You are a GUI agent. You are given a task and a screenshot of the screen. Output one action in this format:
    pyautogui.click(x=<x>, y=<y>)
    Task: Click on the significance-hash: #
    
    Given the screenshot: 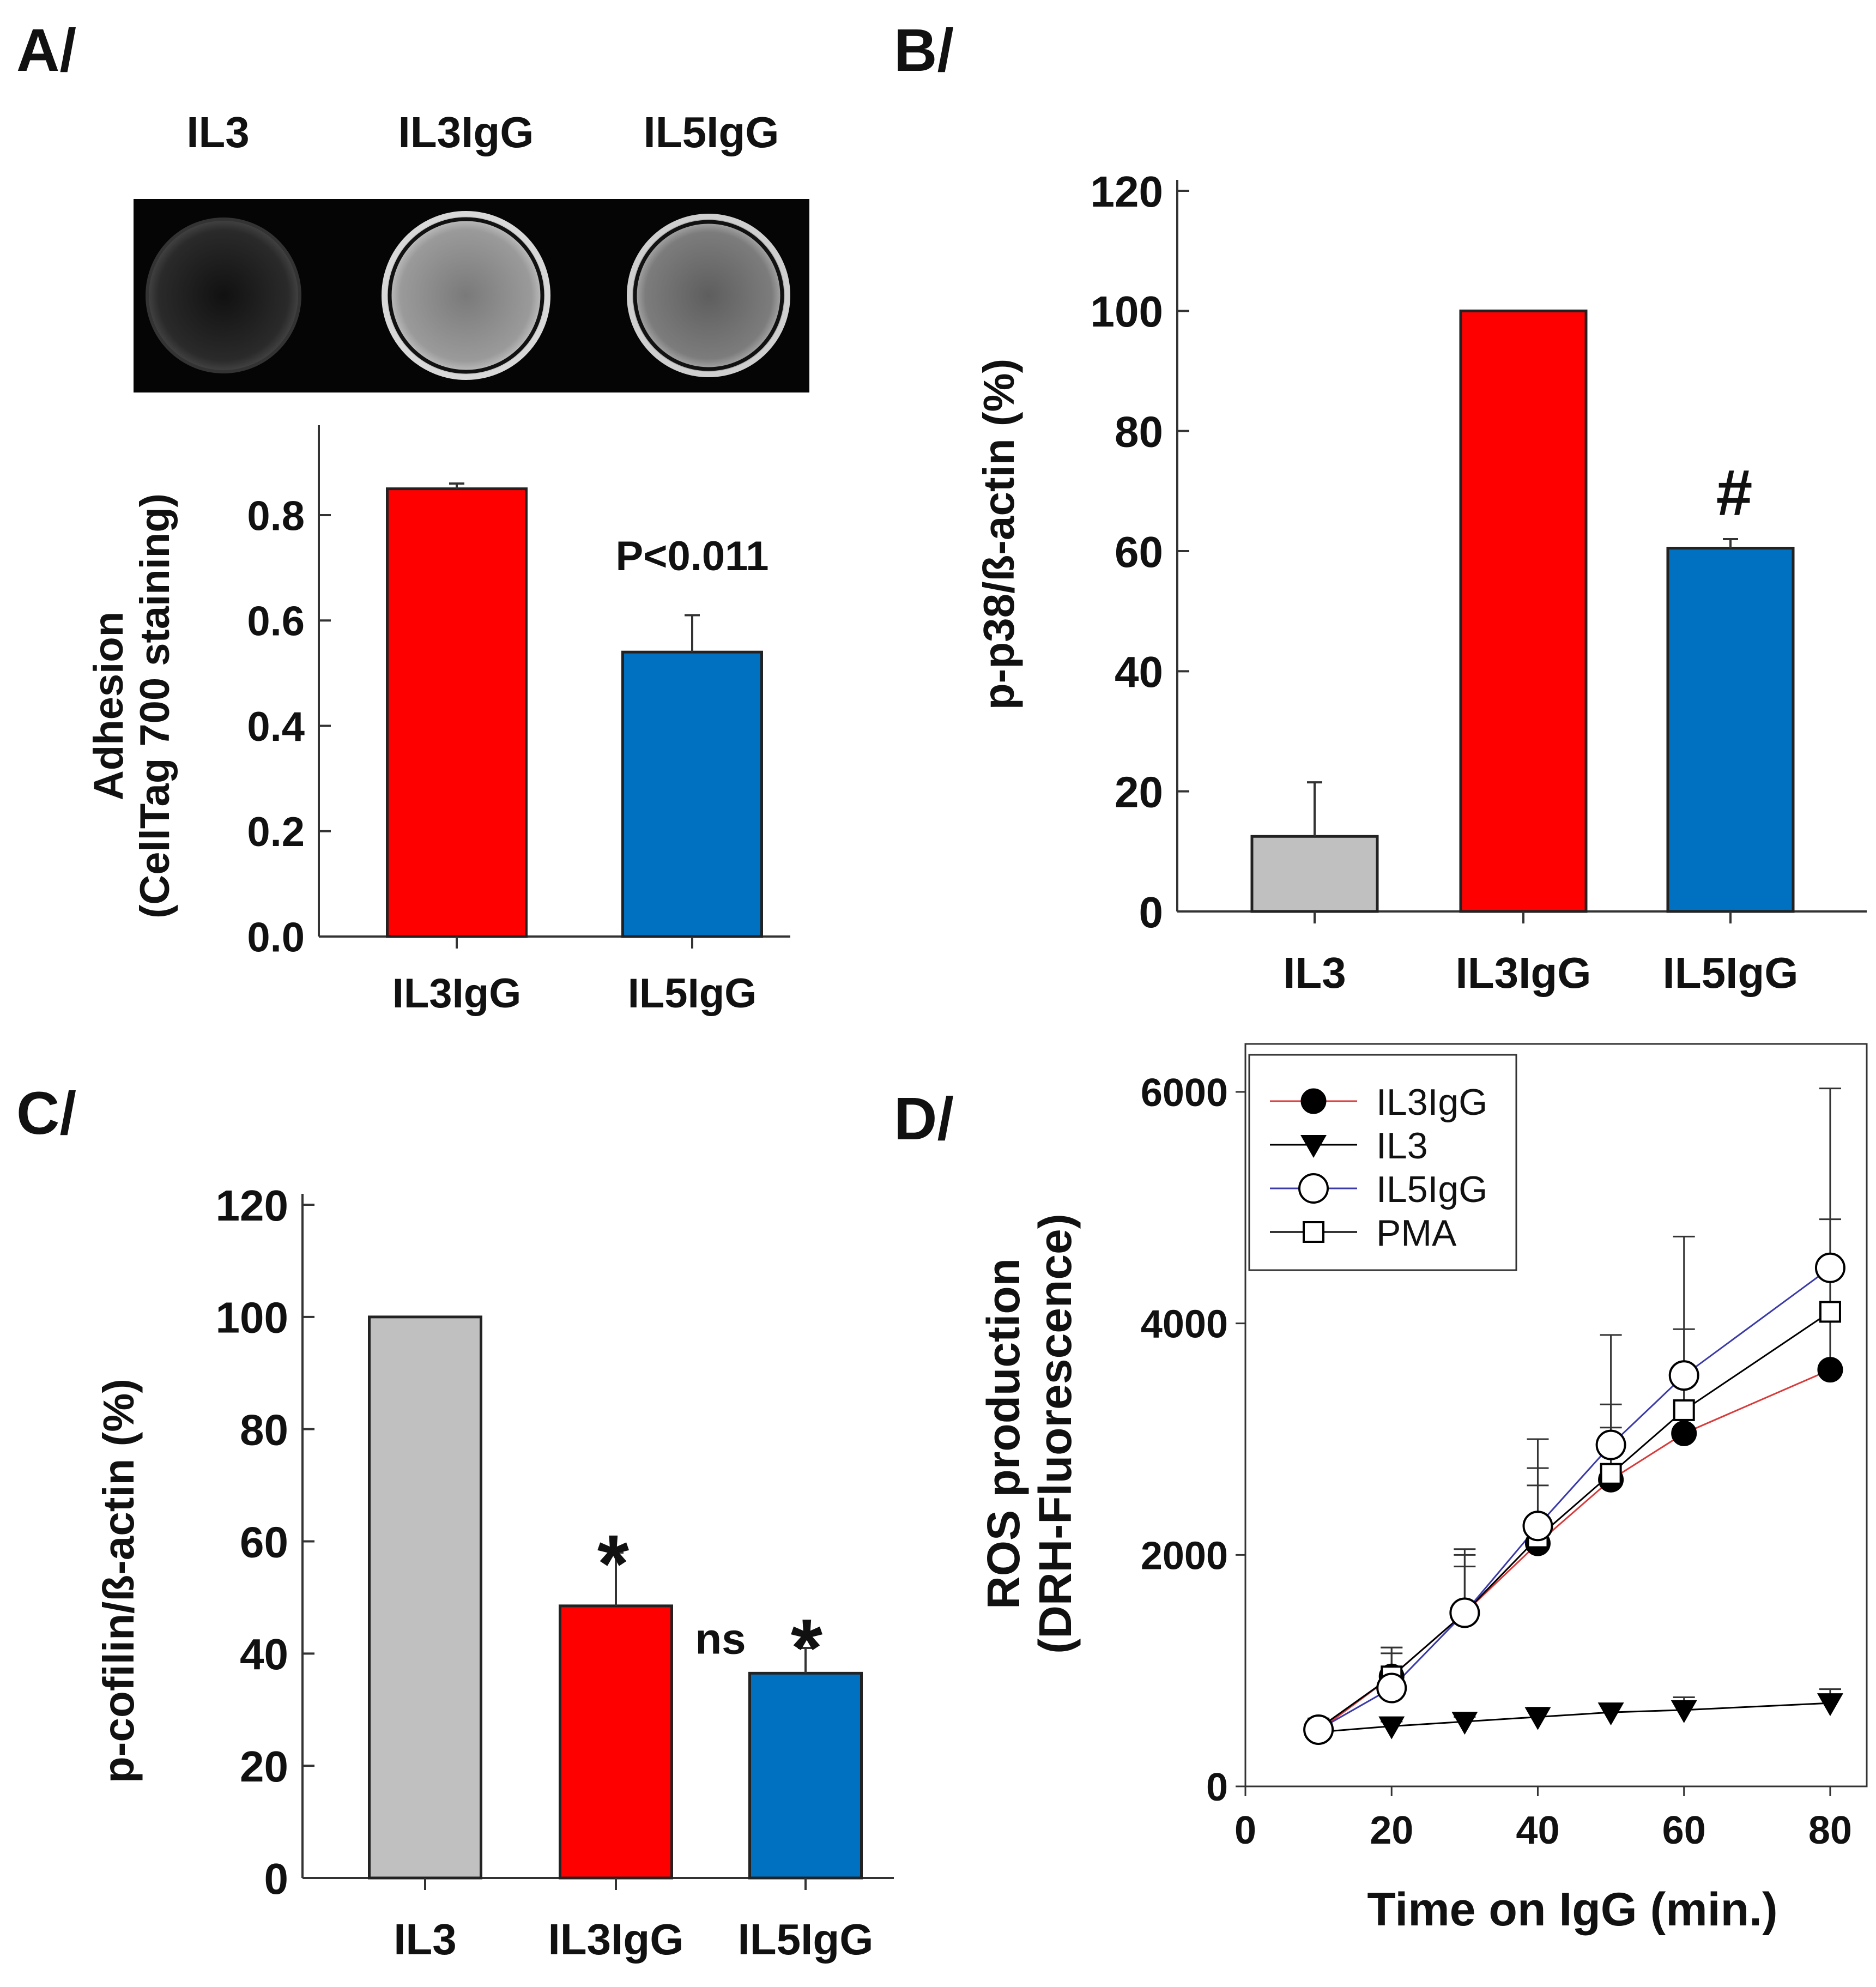 What is the action you would take?
    pyautogui.click(x=1734, y=493)
    